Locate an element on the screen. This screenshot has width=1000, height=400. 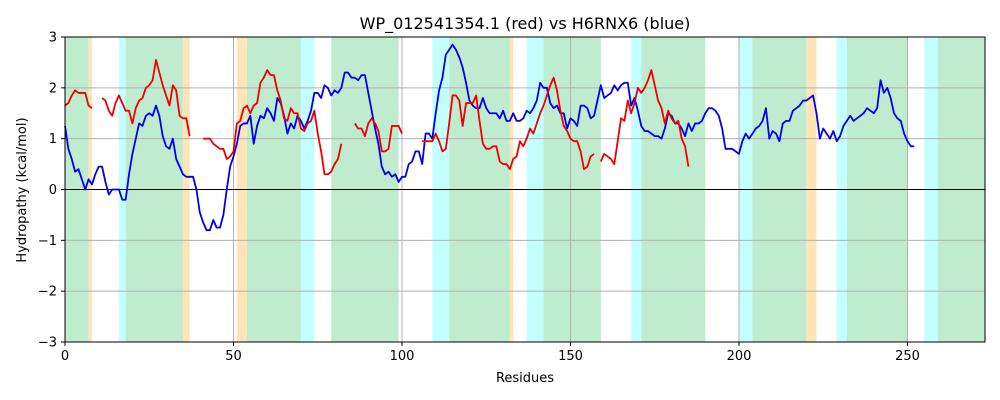
y-tick-label: −3 is located at coordinates (47, 343).